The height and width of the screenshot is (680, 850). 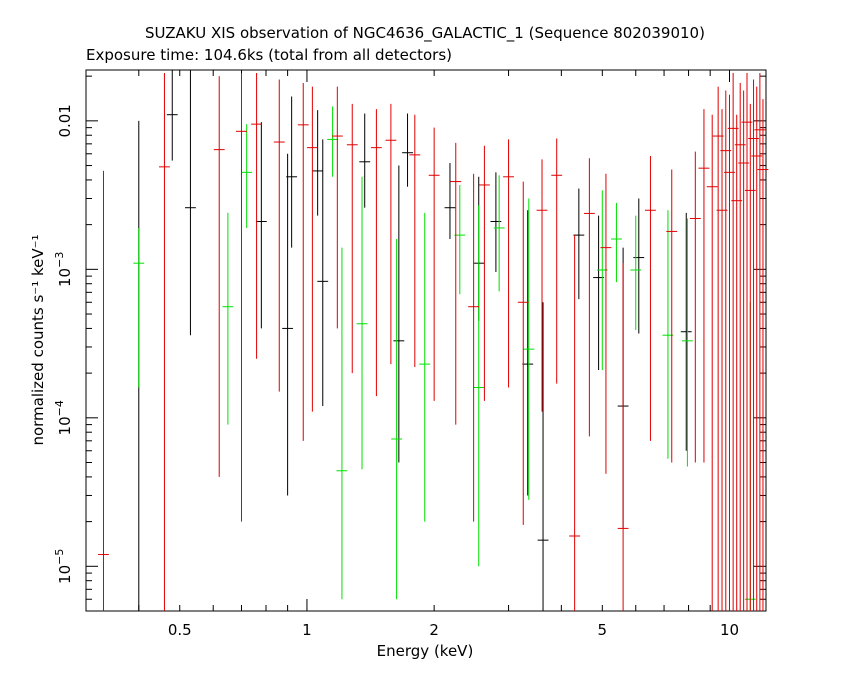 What do you see at coordinates (180, 630) in the screenshot?
I see `x-tick-label: 0.5` at bounding box center [180, 630].